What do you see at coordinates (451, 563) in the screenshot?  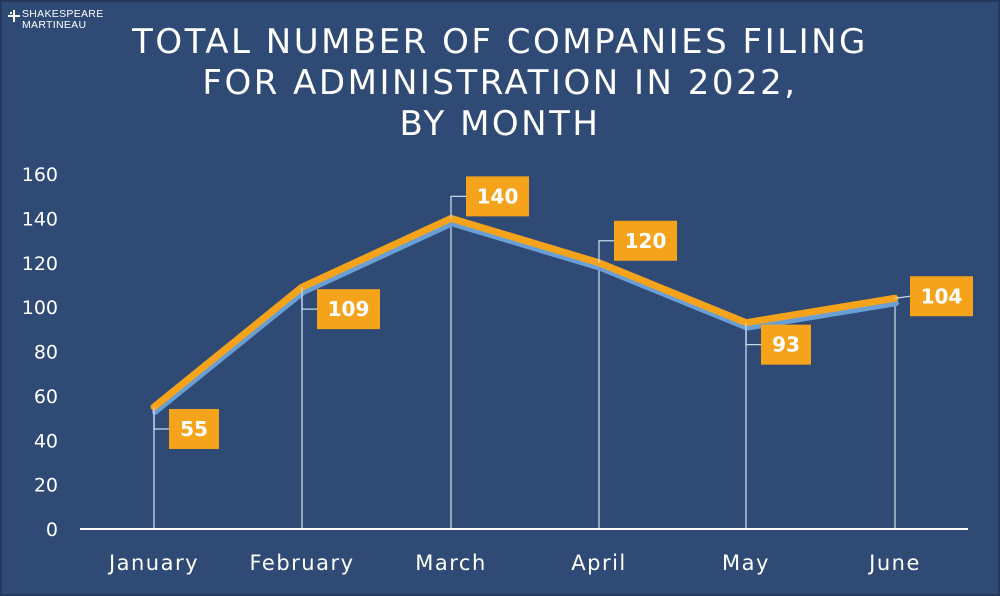 I see `x-tick-label: March` at bounding box center [451, 563].